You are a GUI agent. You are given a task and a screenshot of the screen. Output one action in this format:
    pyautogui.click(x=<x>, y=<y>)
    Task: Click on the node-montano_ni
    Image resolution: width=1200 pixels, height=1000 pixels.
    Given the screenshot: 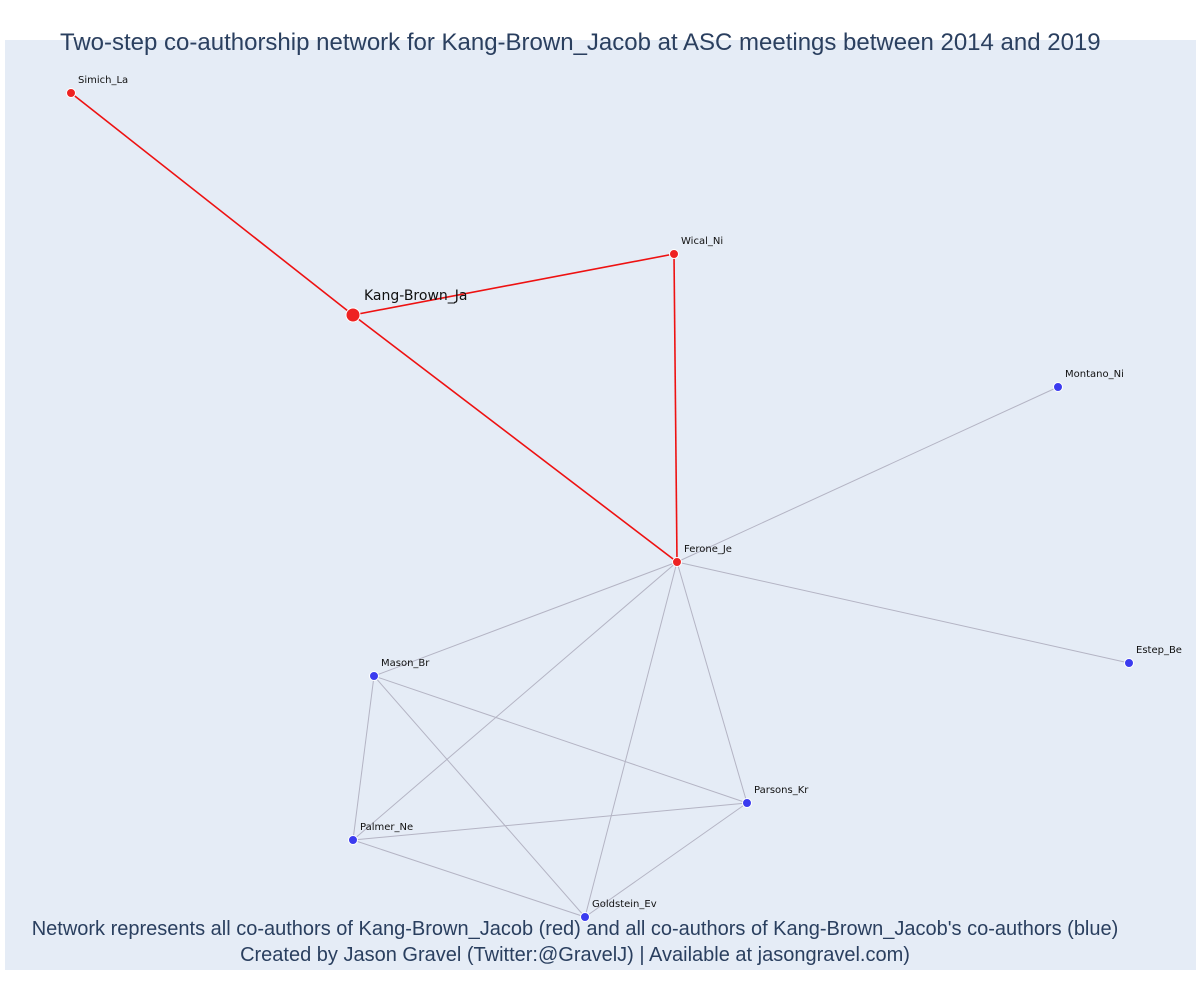 What is the action you would take?
    pyautogui.click(x=1058, y=387)
    